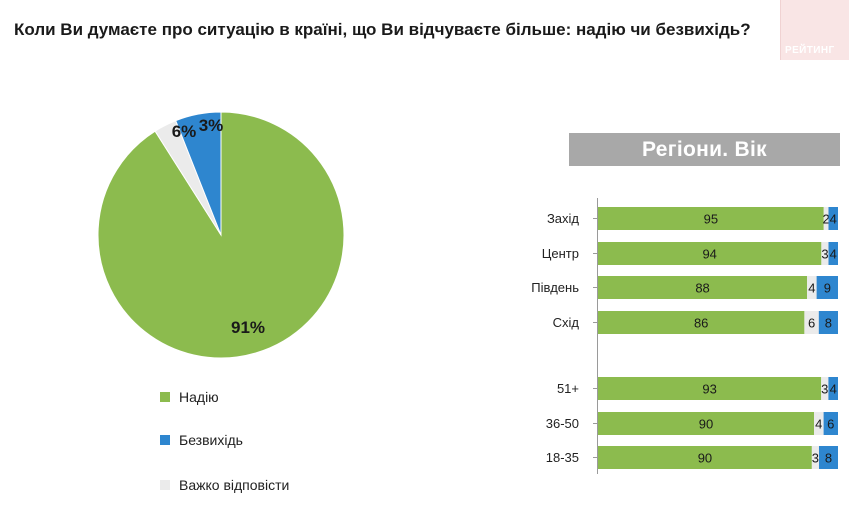 This screenshot has width=859, height=525. What do you see at coordinates (234, 485) in the screenshot?
I see `legend-label: Важко відповісти` at bounding box center [234, 485].